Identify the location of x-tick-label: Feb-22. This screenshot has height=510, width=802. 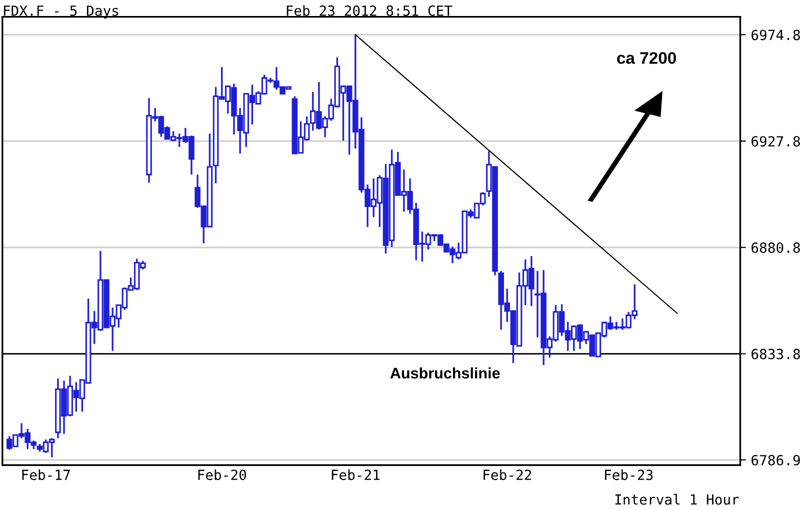
(508, 474).